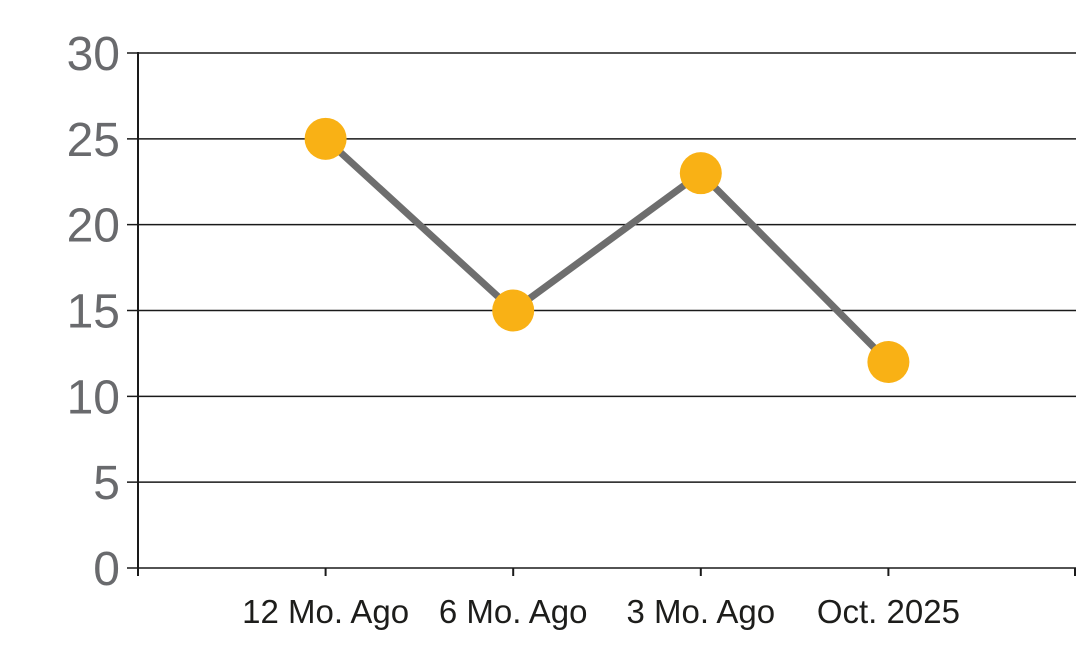 Image resolution: width=1078 pixels, height=663 pixels. Describe the element at coordinates (700, 173) in the screenshot. I see `data-point-3 Mo. Ago` at that location.